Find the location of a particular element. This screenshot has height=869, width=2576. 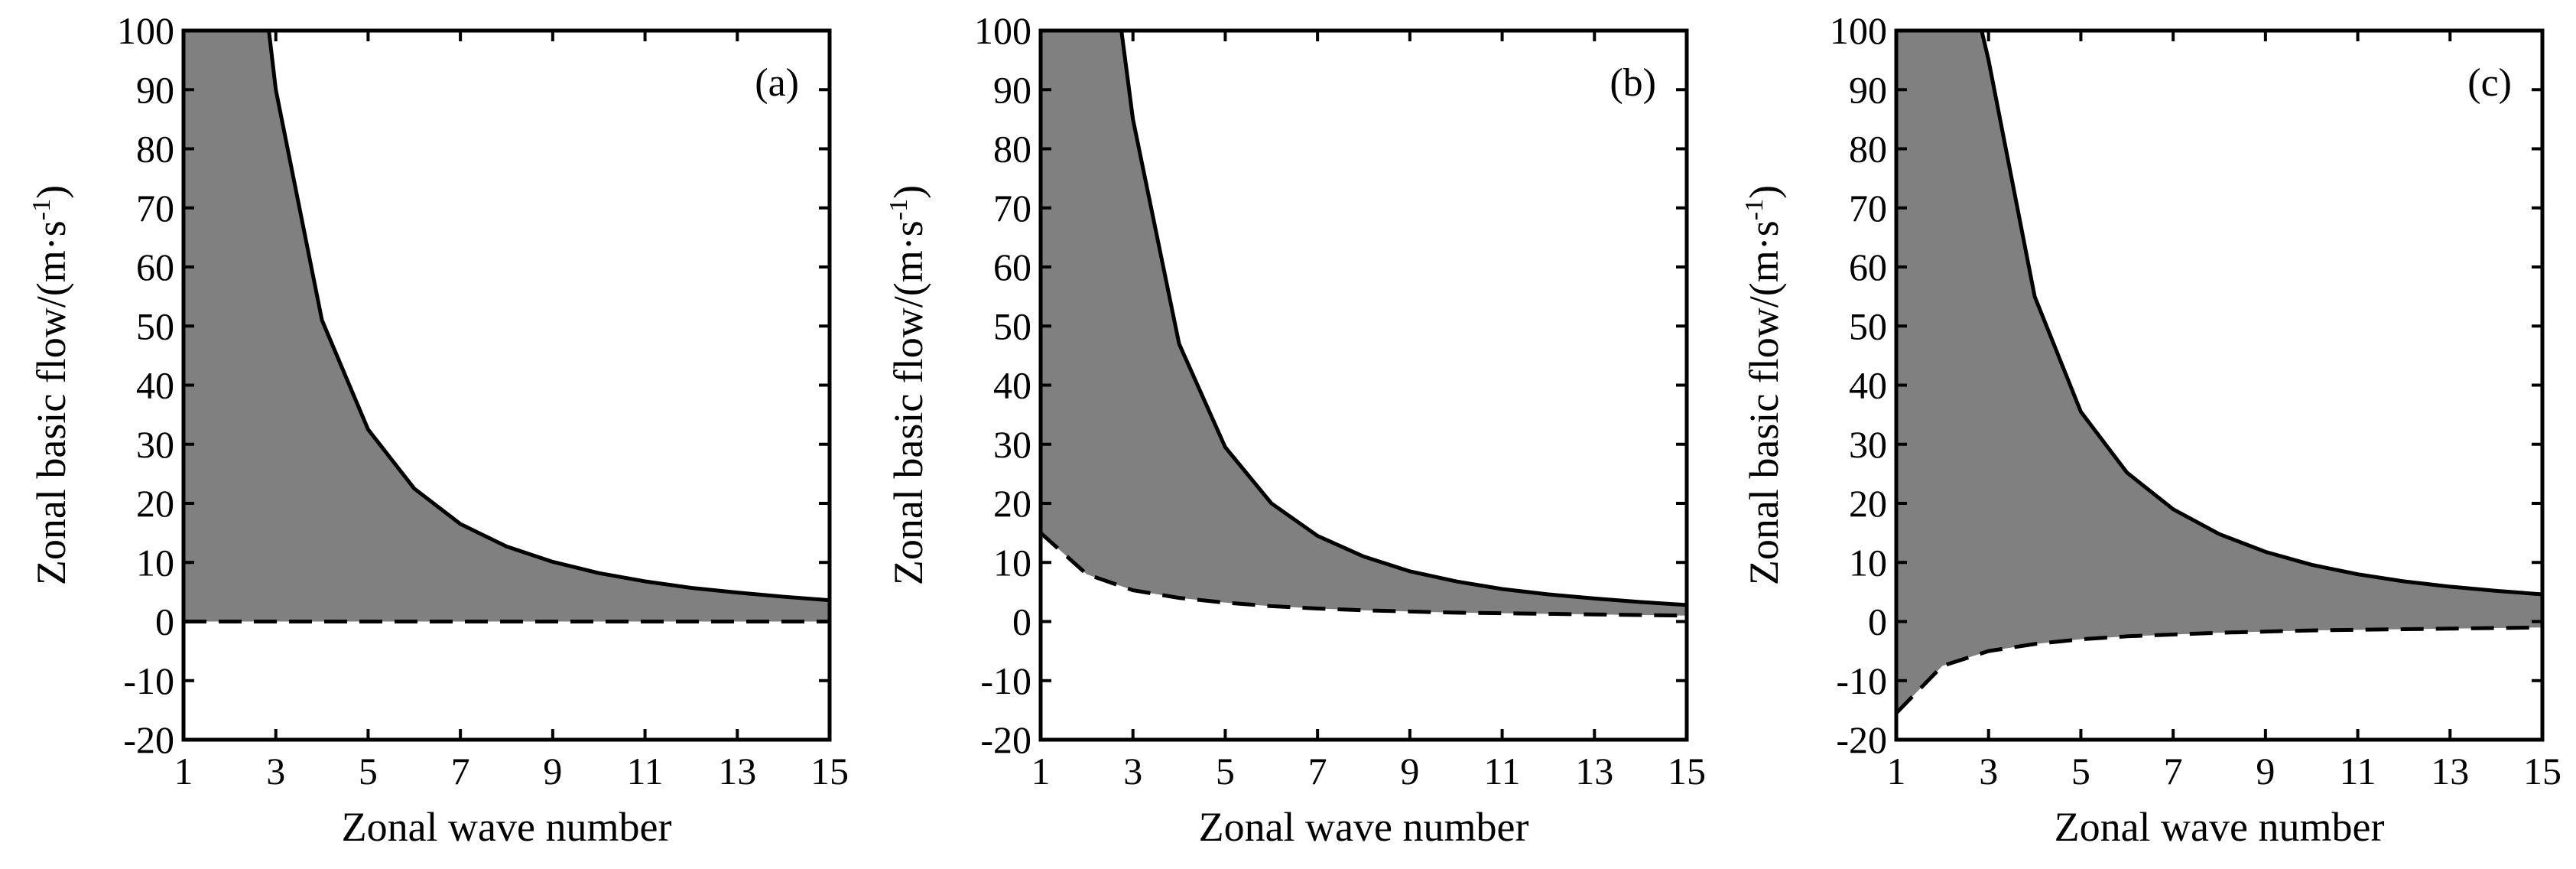

lower-bound-line is located at coordinates (1364, 574).